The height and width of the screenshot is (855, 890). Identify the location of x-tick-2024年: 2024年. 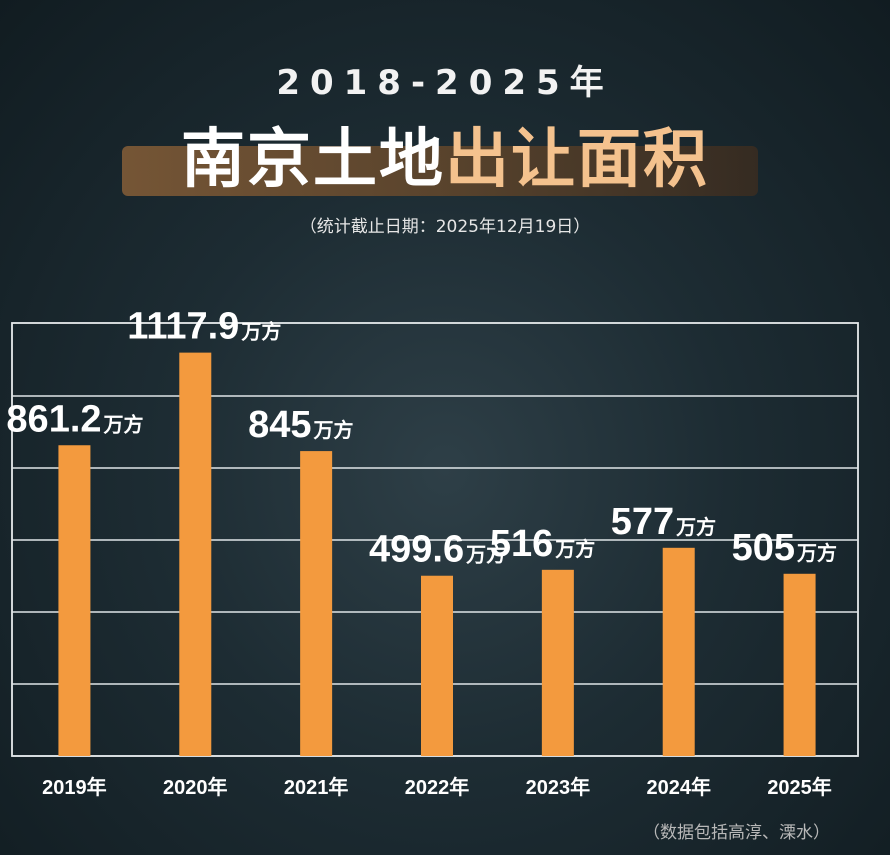
(678, 787).